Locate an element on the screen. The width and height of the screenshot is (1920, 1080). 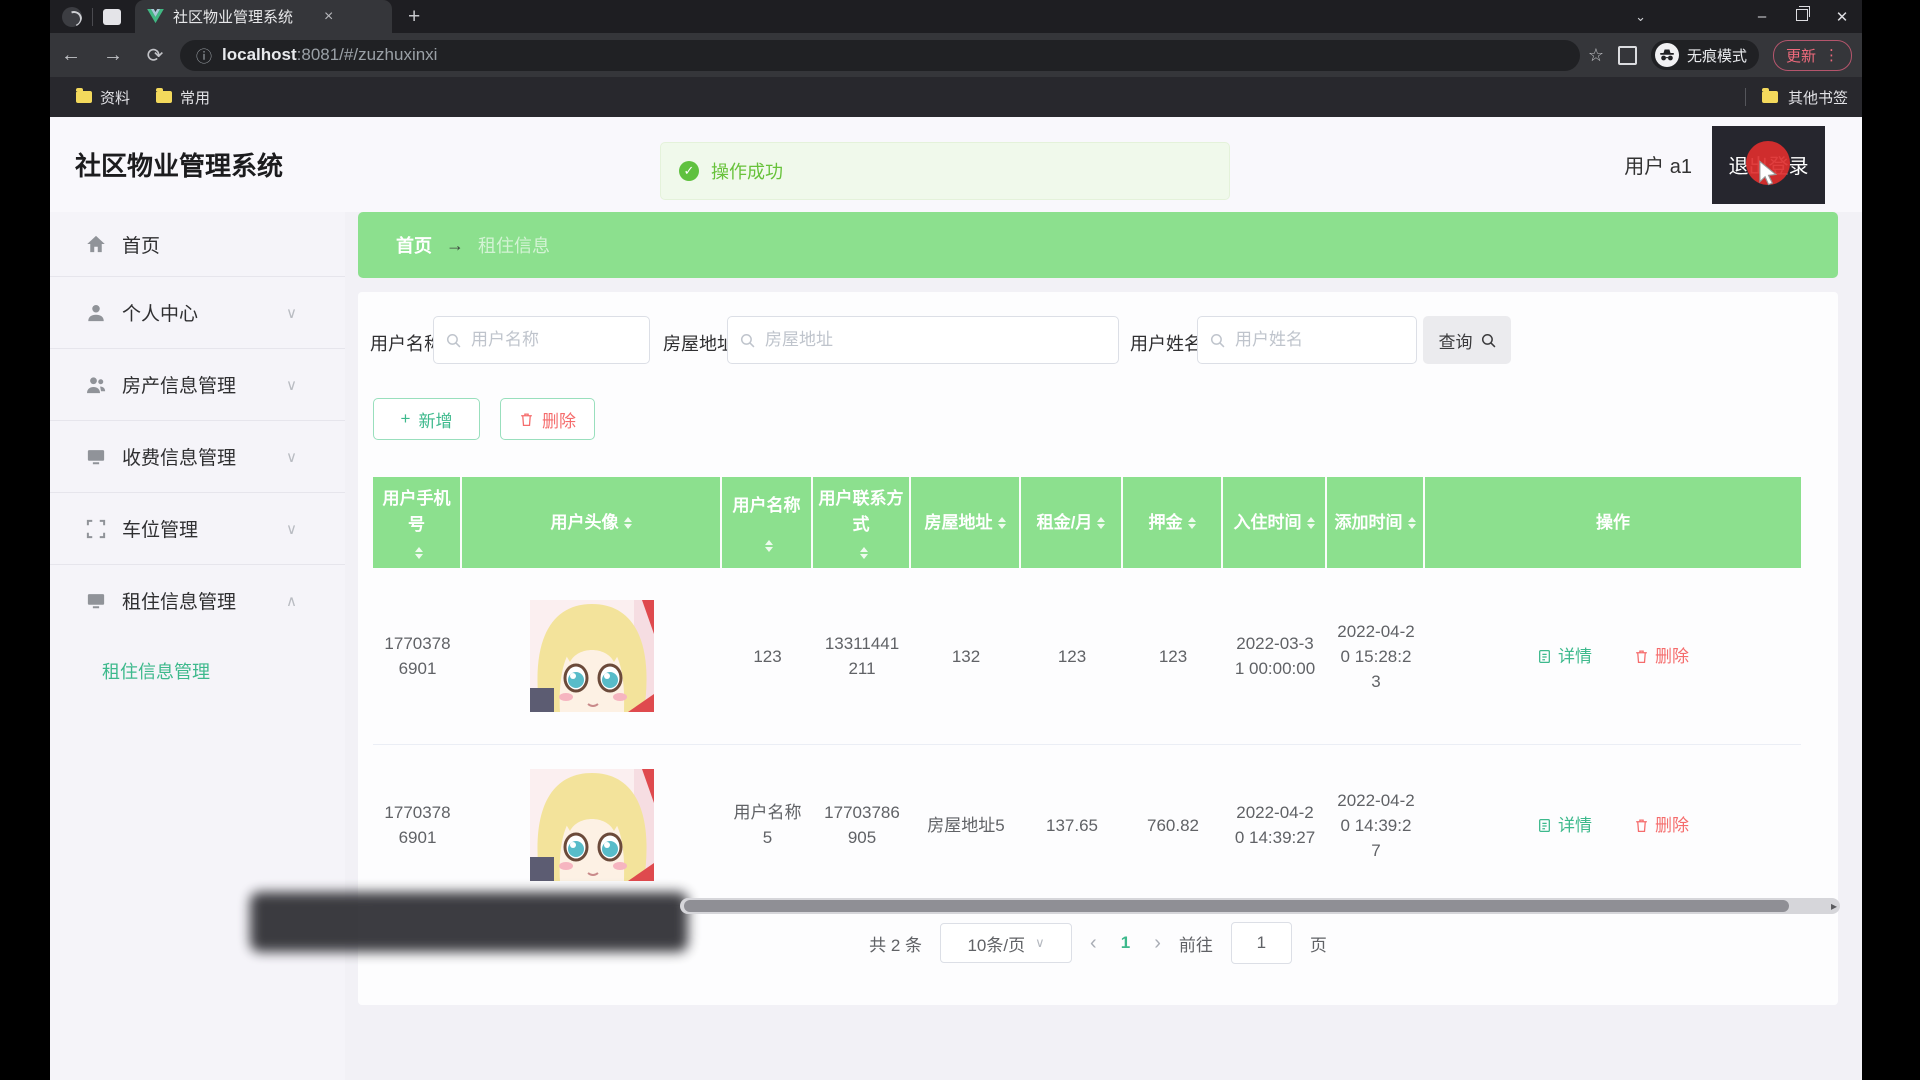
sidebar-item-personal-center: 个人中心 ∨ is located at coordinates (197, 313).